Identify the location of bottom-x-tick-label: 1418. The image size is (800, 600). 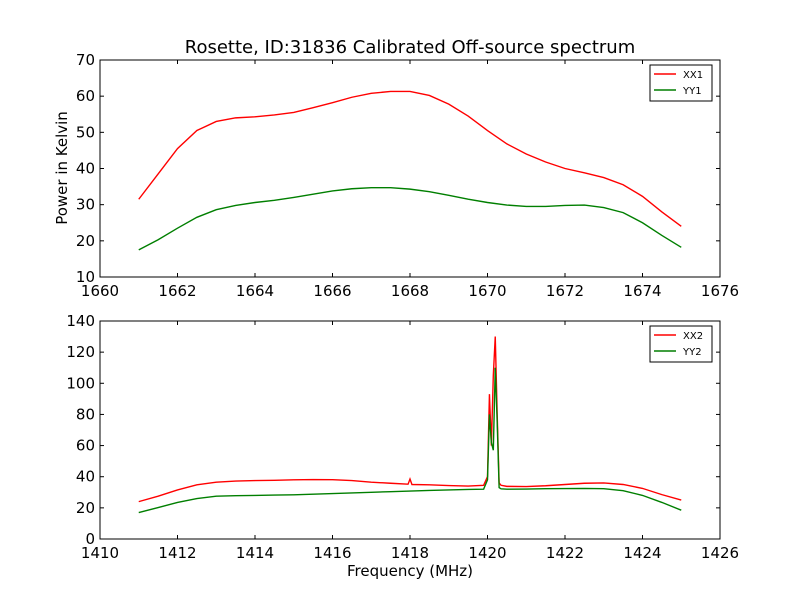
(410, 553).